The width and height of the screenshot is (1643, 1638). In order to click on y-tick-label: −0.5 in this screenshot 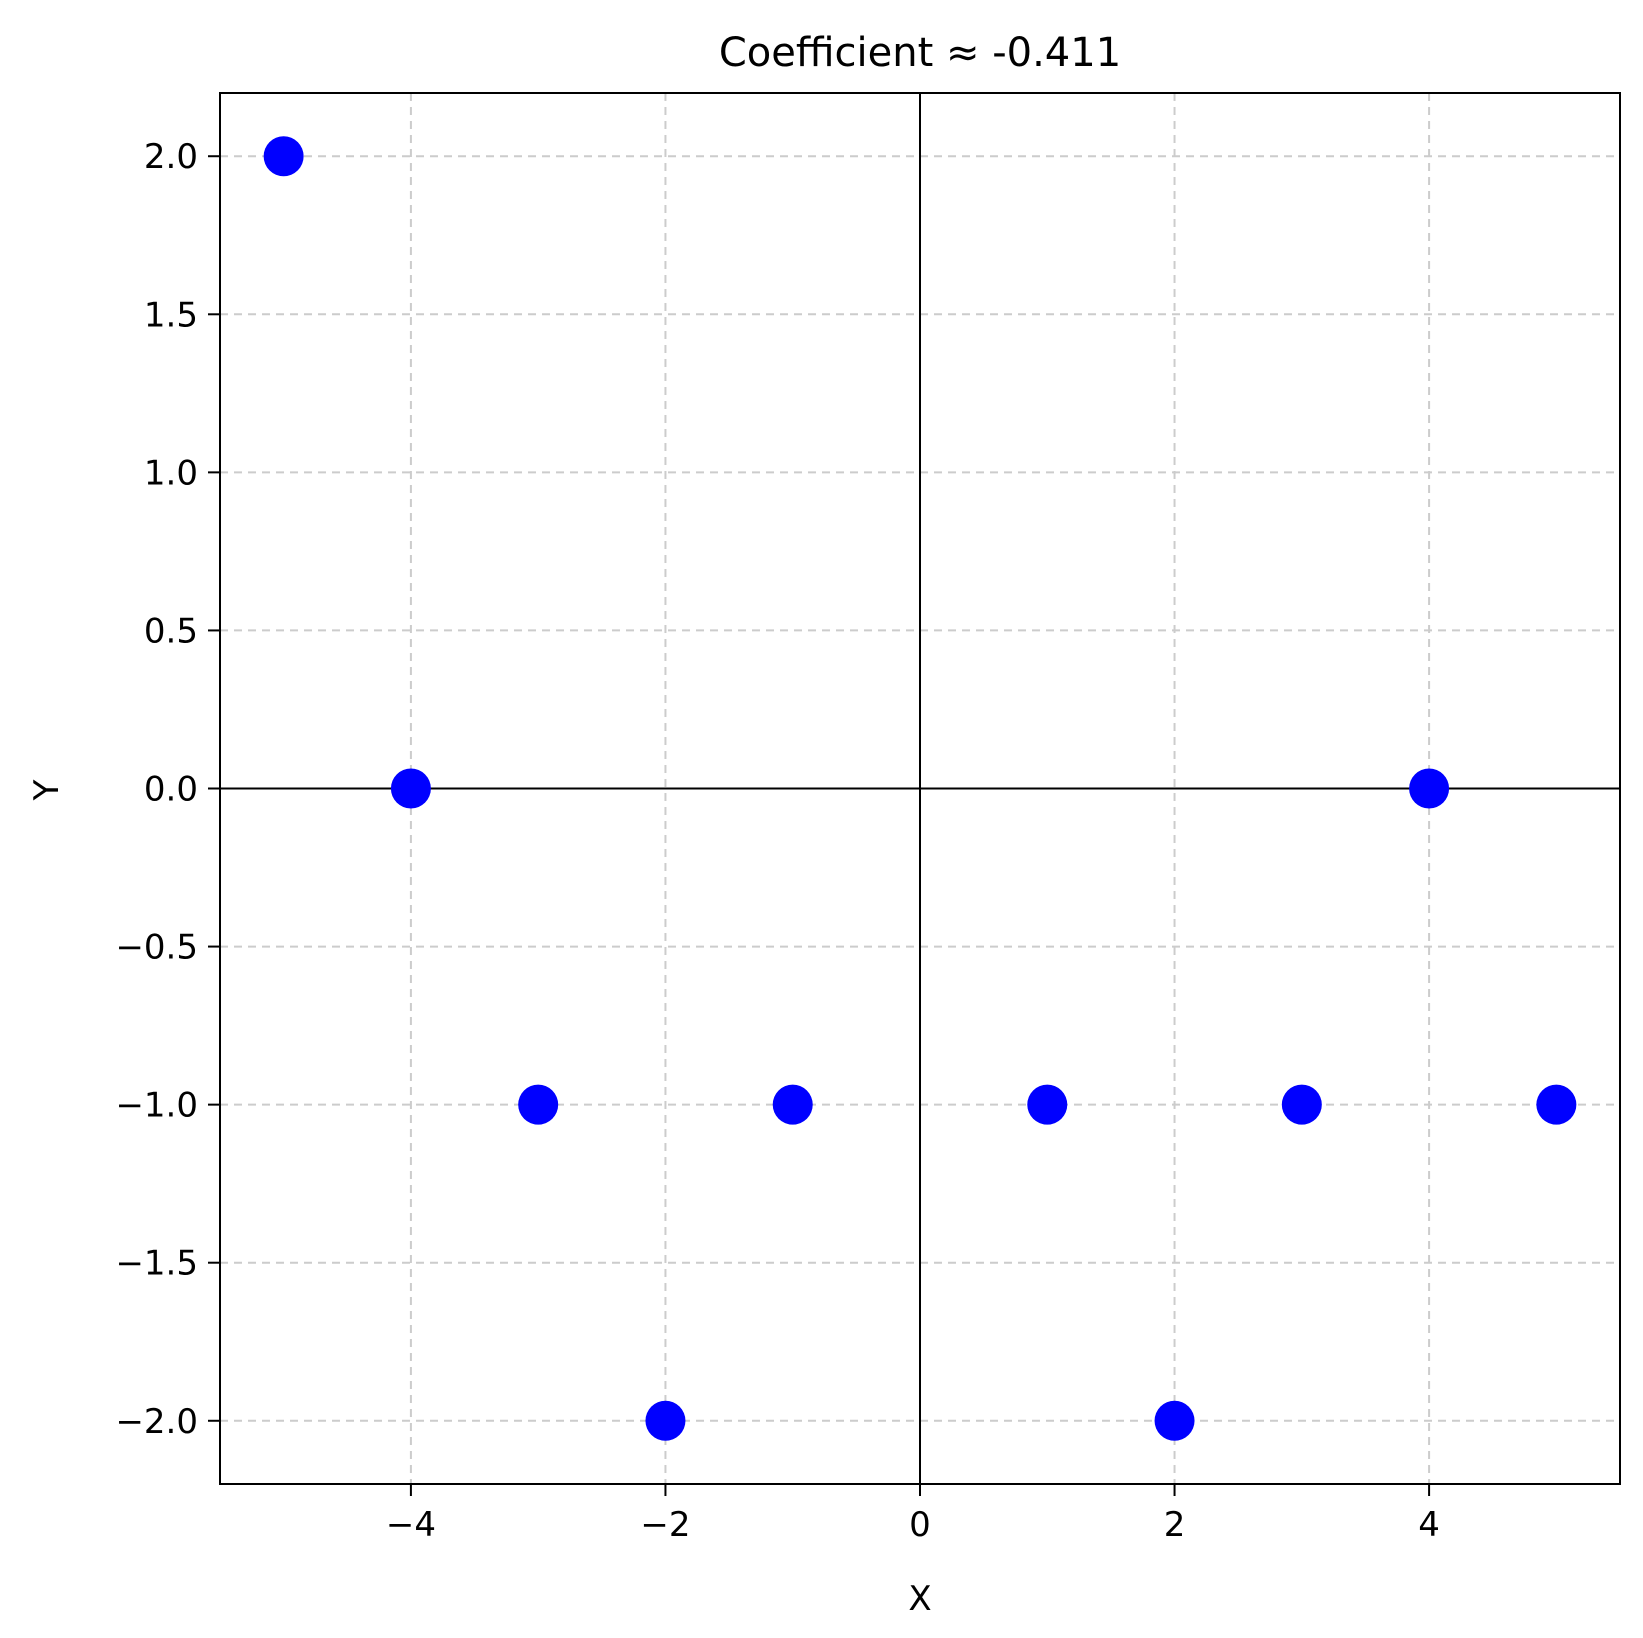, I will do `click(156, 948)`.